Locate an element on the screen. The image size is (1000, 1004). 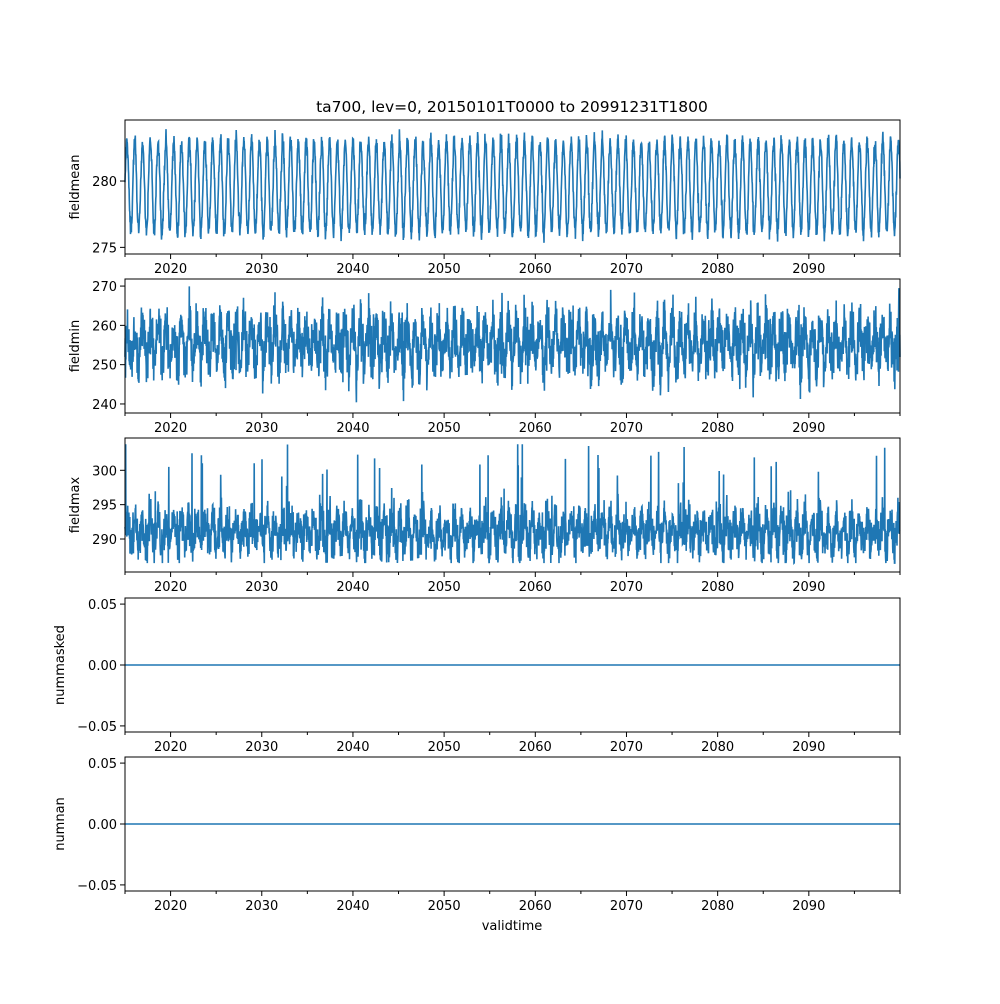
y-tick-label: 270 is located at coordinates (104, 287).